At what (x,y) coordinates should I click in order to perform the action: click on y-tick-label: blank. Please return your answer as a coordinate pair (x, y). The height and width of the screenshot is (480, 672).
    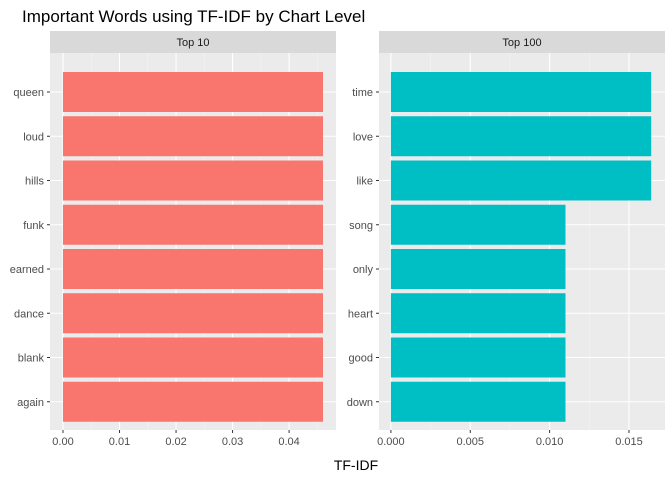
    Looking at the image, I should click on (31, 359).